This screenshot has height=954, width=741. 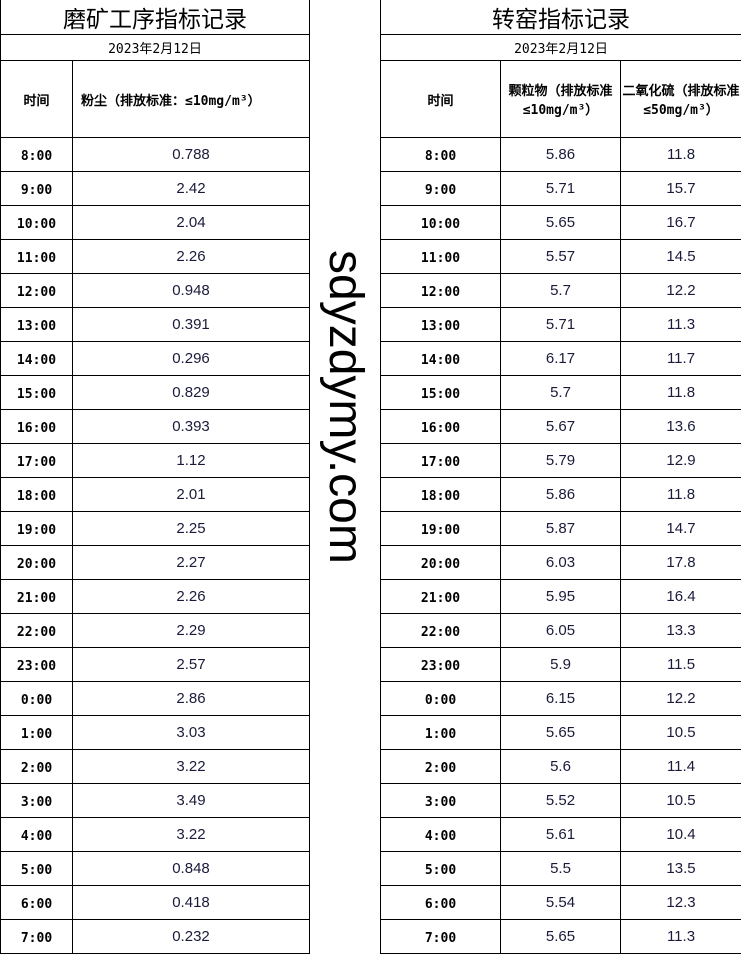 What do you see at coordinates (191, 597) in the screenshot?
I see `value-cell: 2.26` at bounding box center [191, 597].